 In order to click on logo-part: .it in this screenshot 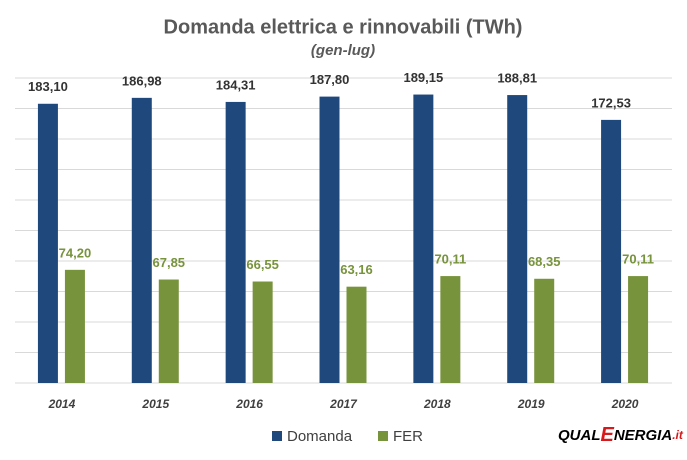, I will do `click(678, 435)`.